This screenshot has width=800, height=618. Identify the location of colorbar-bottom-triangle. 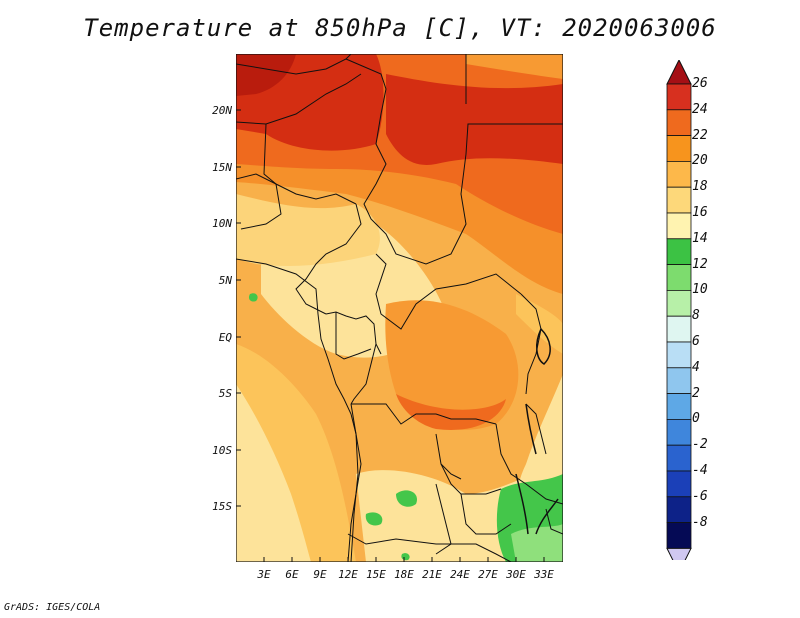
(679, 553).